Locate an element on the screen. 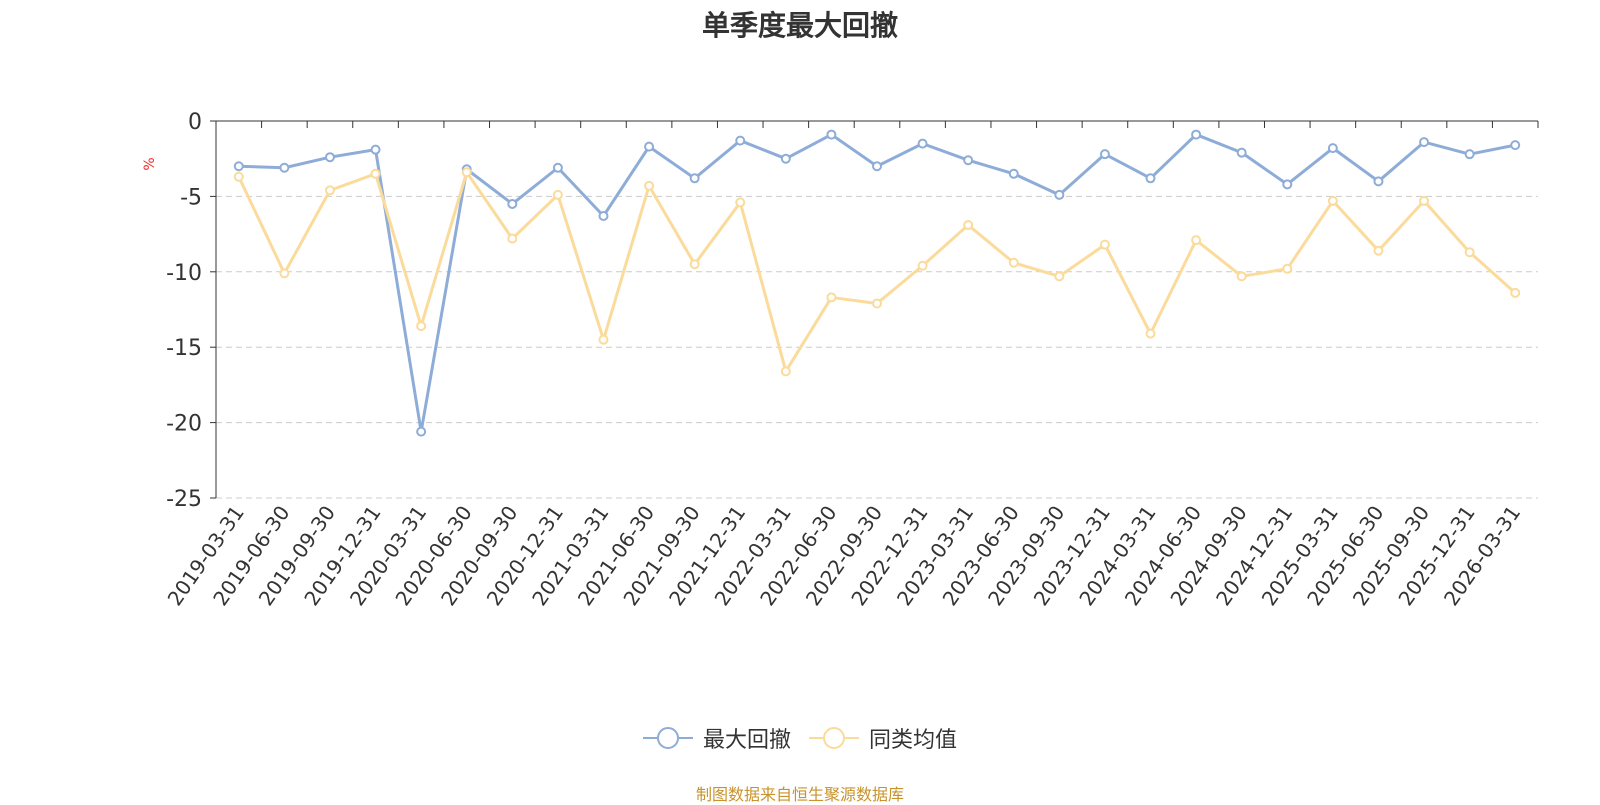  legend-item-0: 最大回撤 is located at coordinates (716, 738).